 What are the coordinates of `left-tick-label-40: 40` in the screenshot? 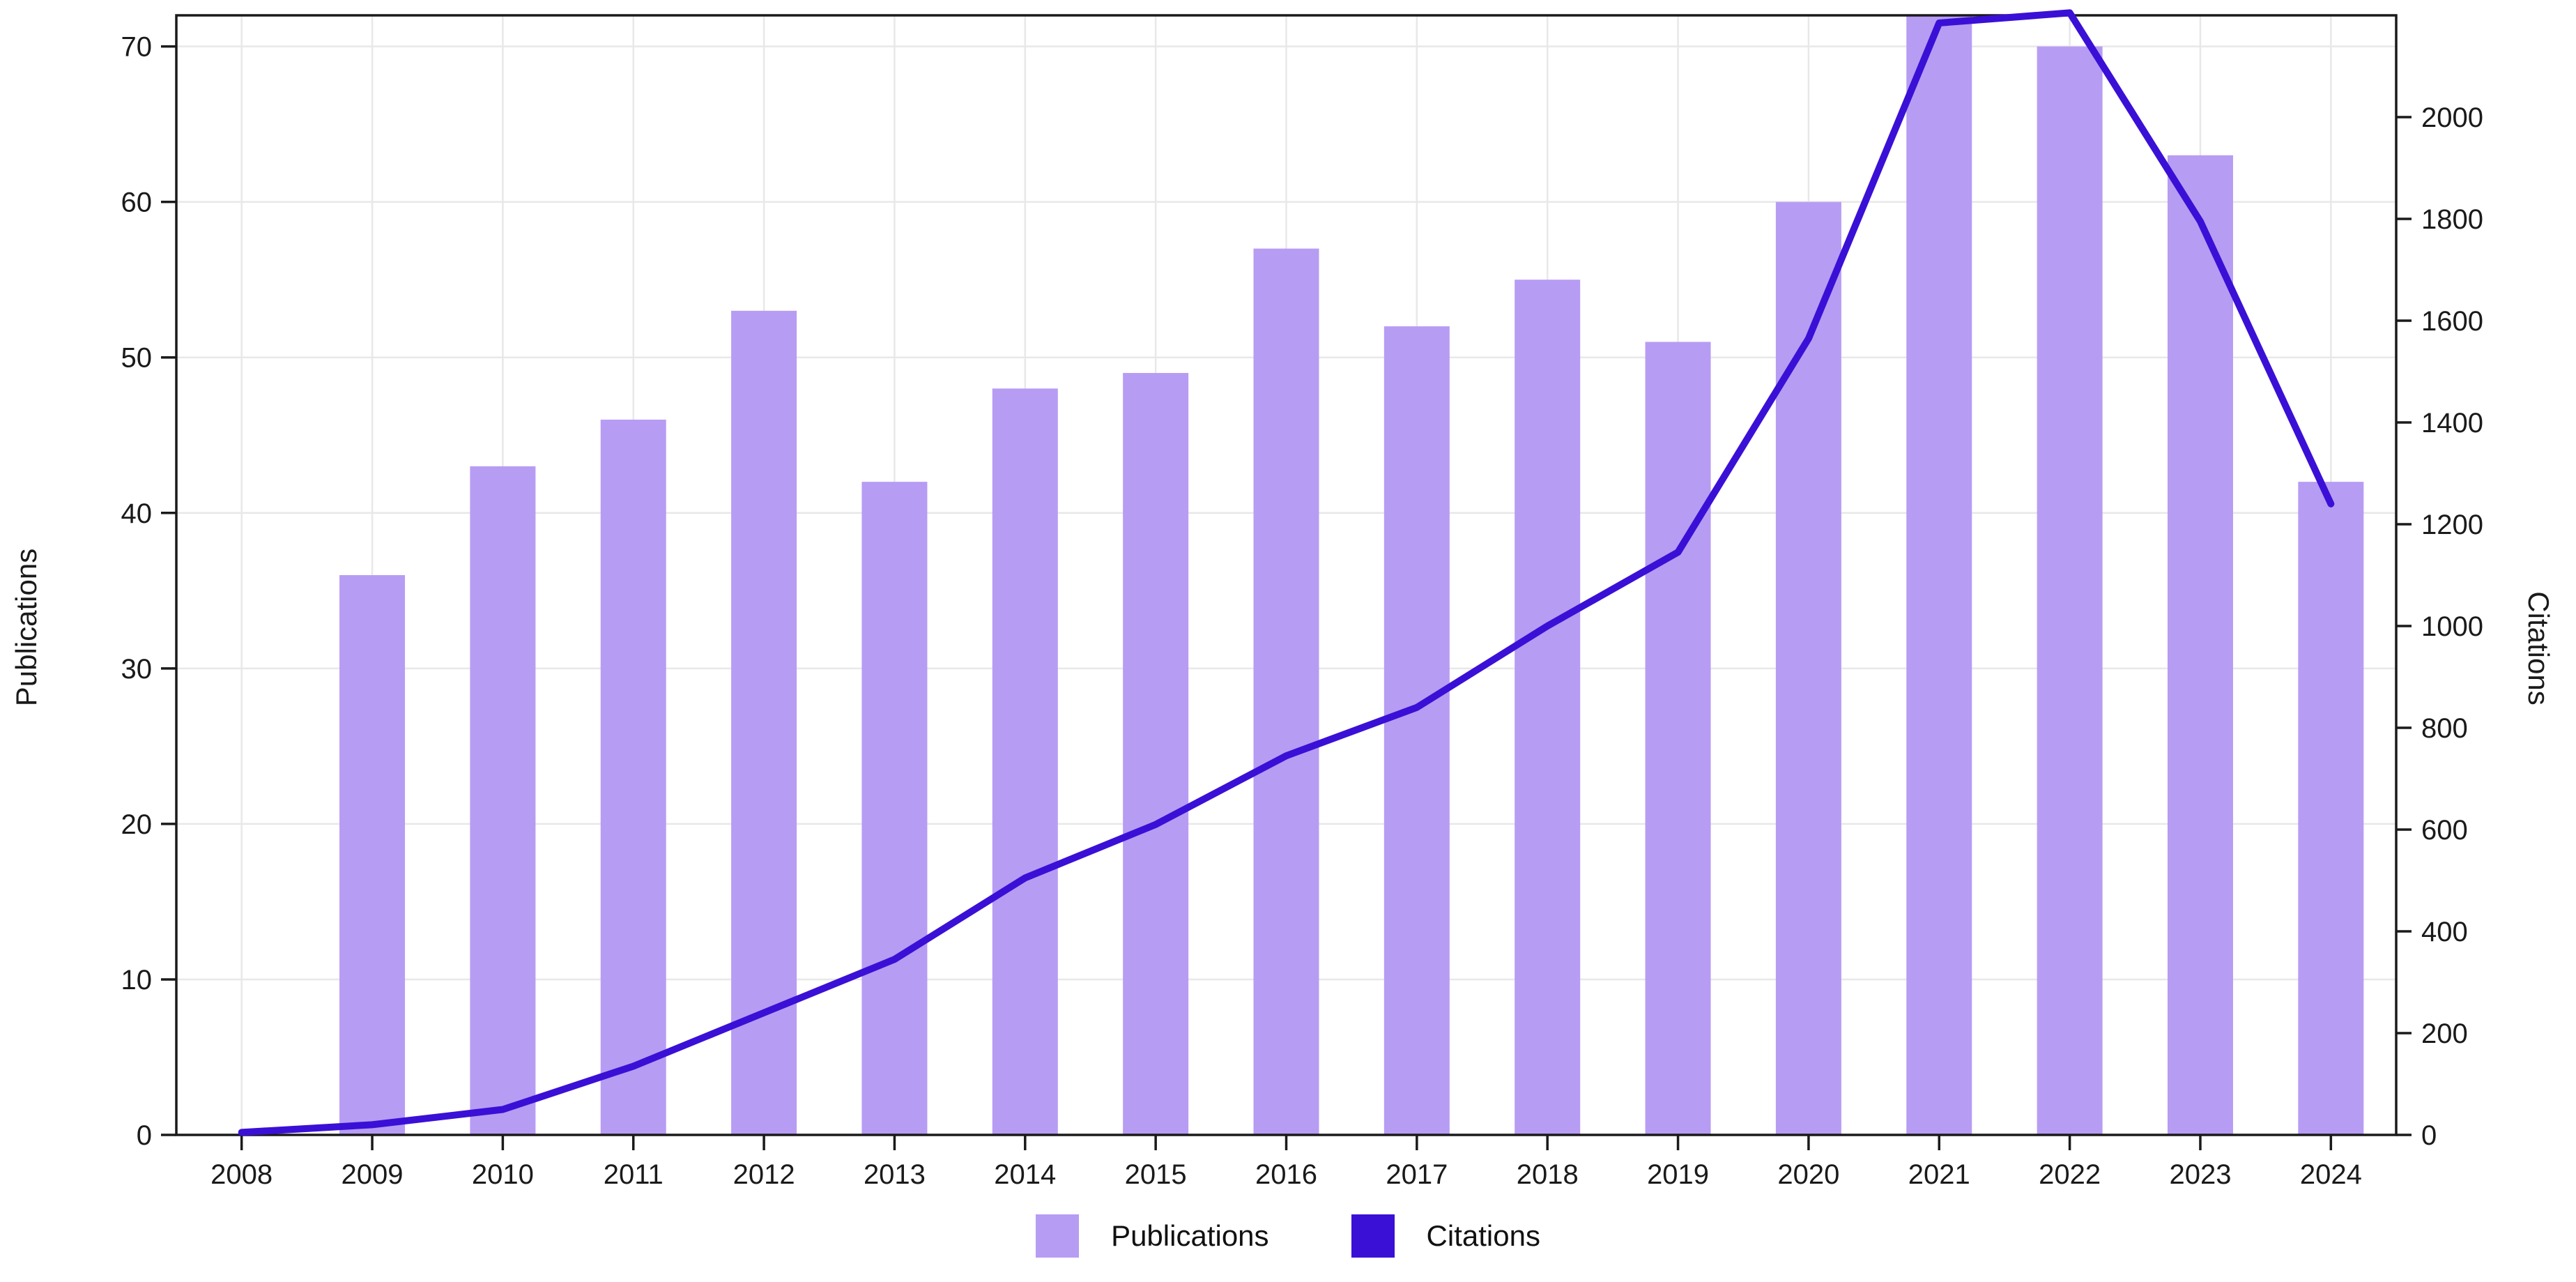 It's located at (137, 513).